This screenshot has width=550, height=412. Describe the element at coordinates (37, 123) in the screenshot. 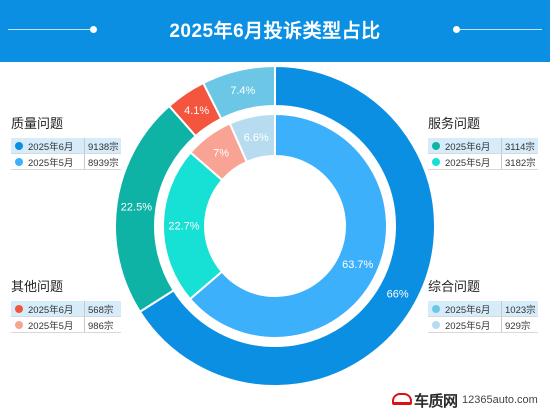

I see `legend-title: 质量问题` at that location.